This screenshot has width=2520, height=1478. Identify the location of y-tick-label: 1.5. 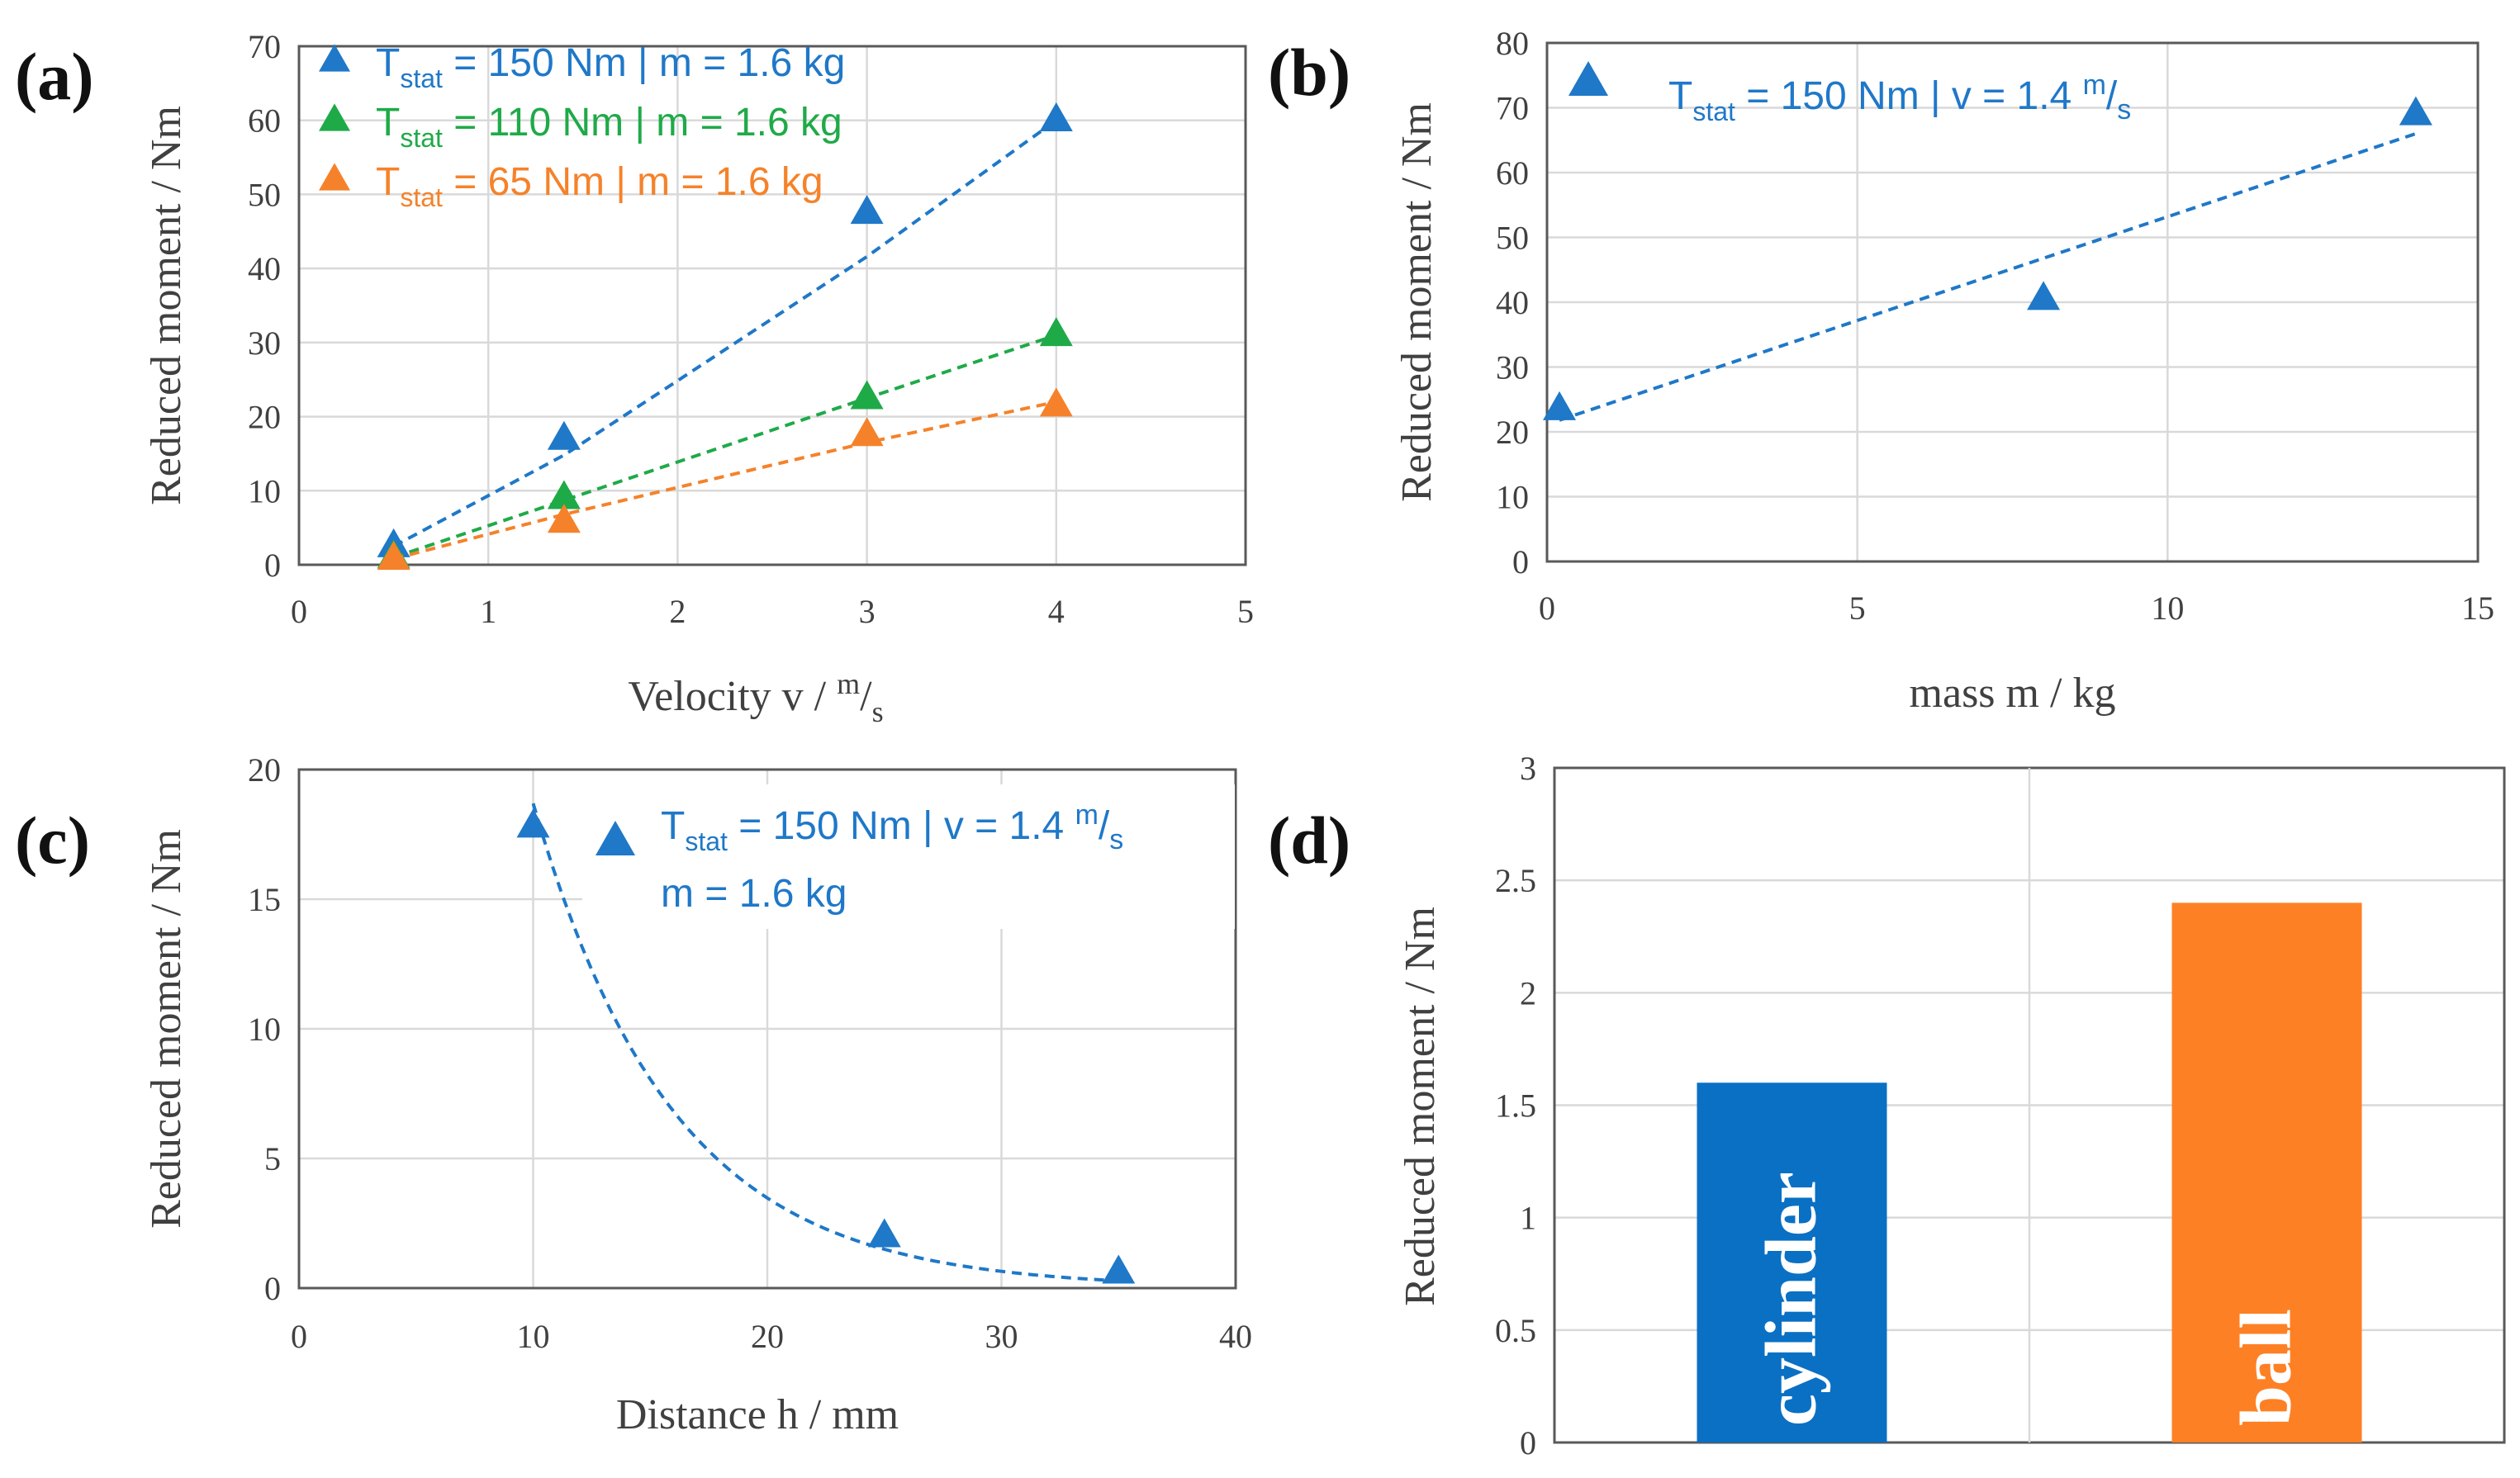
(1515, 1106).